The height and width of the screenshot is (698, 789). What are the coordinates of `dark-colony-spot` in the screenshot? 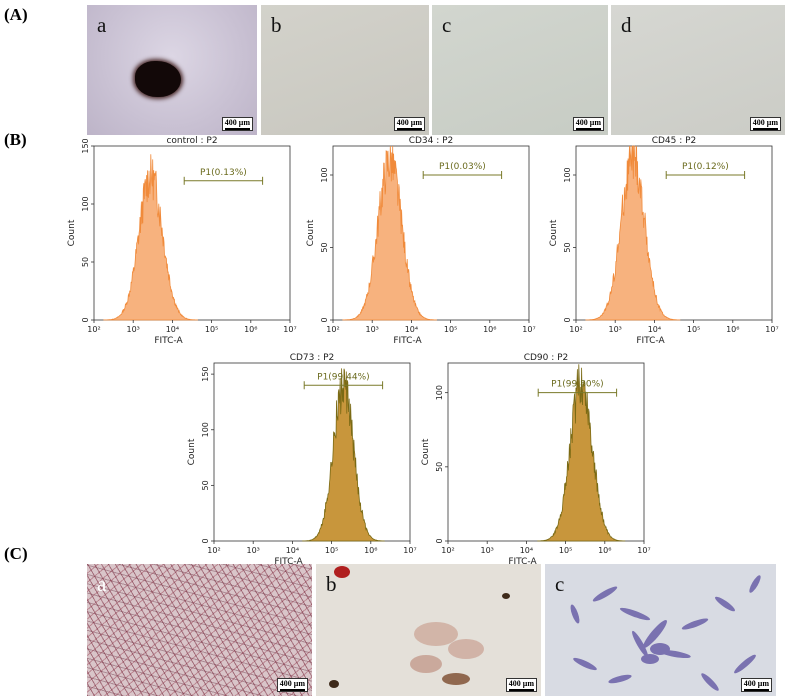 It's located at (158, 79).